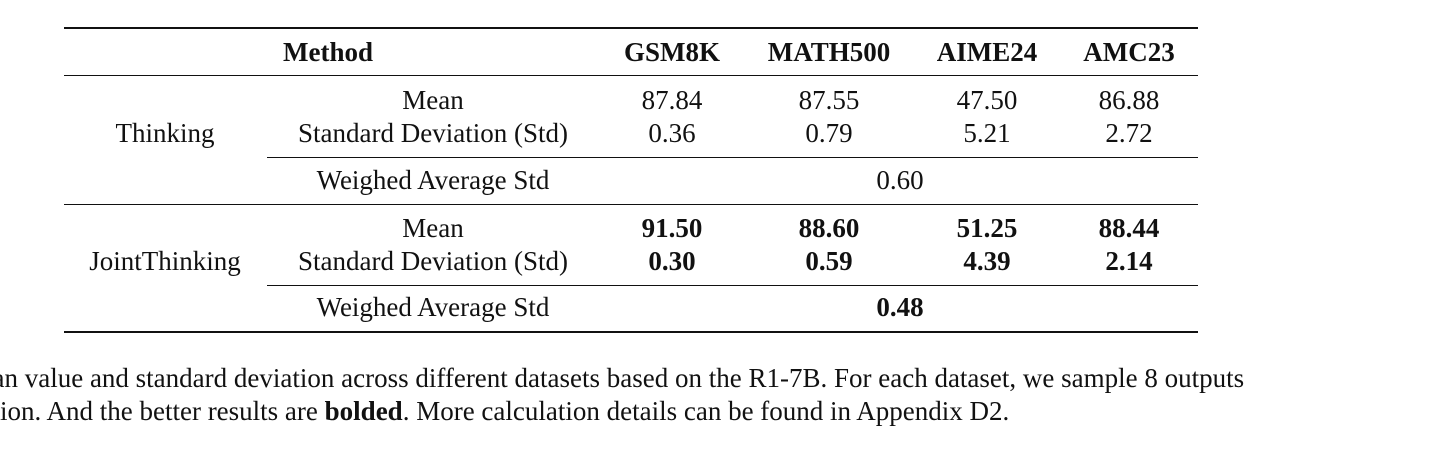  I want to click on thinking-mean-aime24: 47.50, so click(987, 100).